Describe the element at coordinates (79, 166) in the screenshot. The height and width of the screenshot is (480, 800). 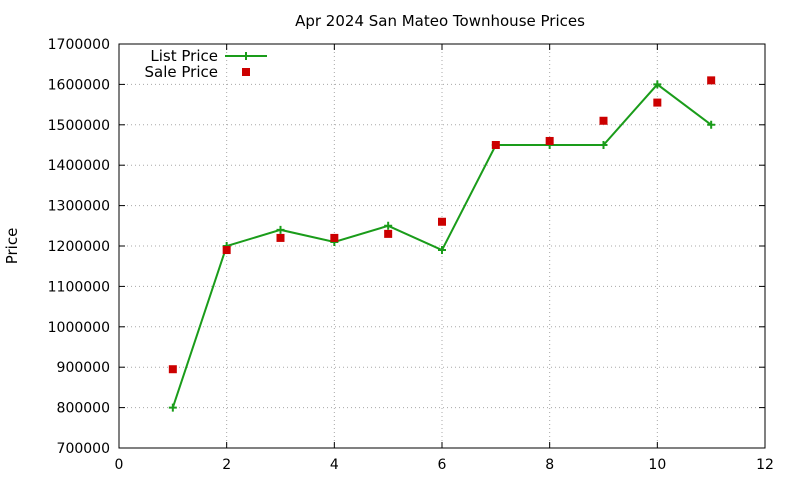
I see `y-tick-label: 1400000` at that location.